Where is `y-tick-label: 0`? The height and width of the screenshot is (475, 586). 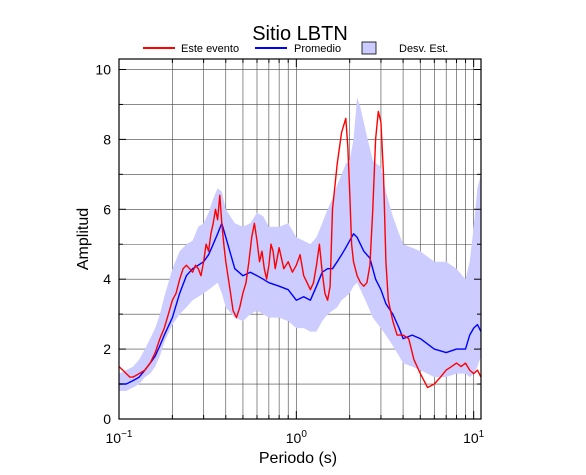
y-tick-label: 0 is located at coordinates (107, 419).